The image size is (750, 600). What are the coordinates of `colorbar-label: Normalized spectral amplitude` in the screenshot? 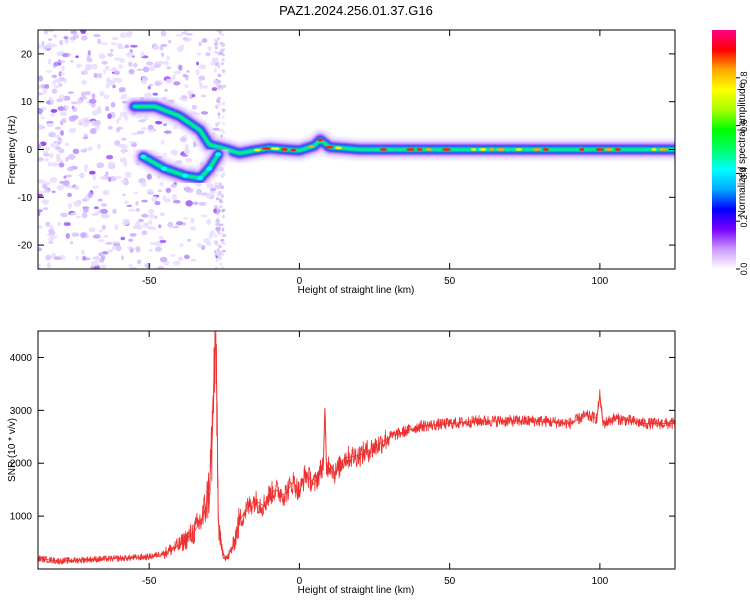 It's located at (742, 149).